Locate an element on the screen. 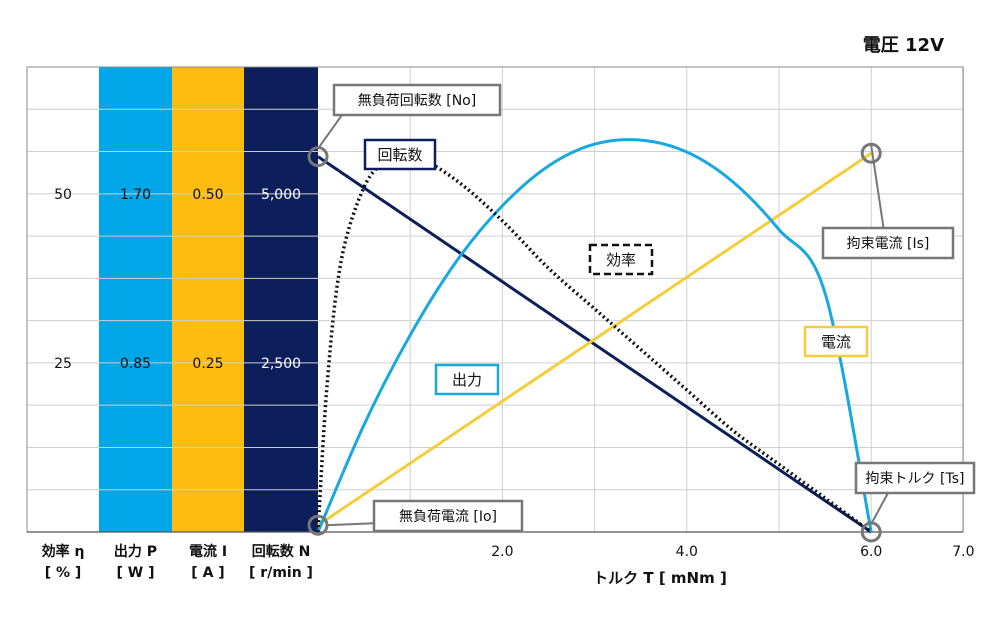 The height and width of the screenshot is (626, 1000). series-label: 効率 is located at coordinates (621, 260).